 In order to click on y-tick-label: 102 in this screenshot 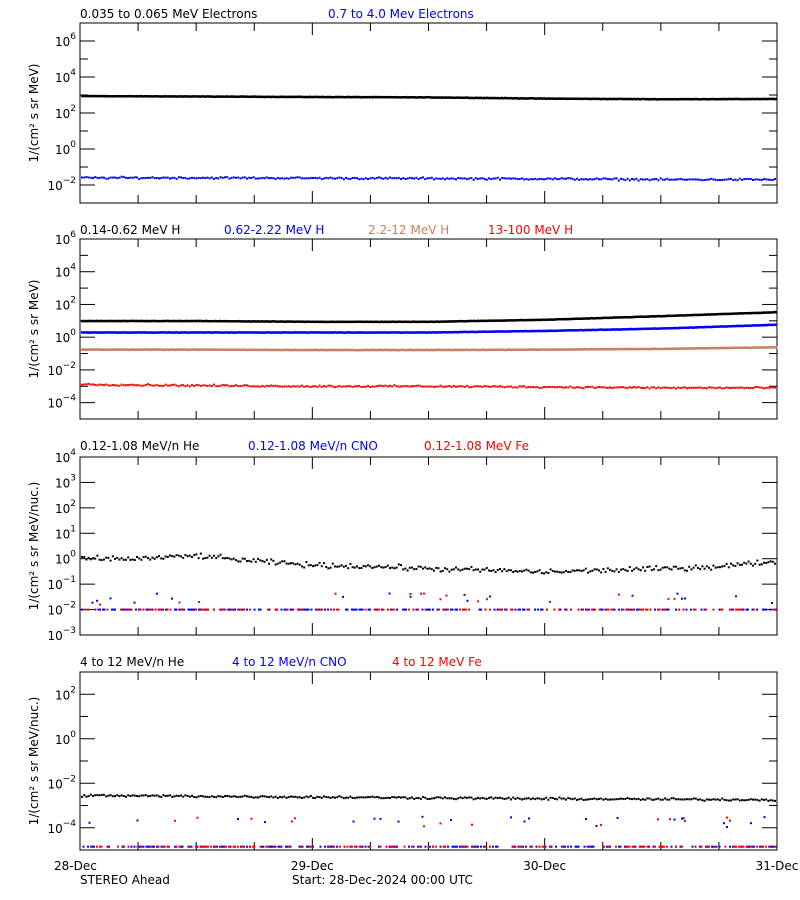, I will do `click(65, 507)`.